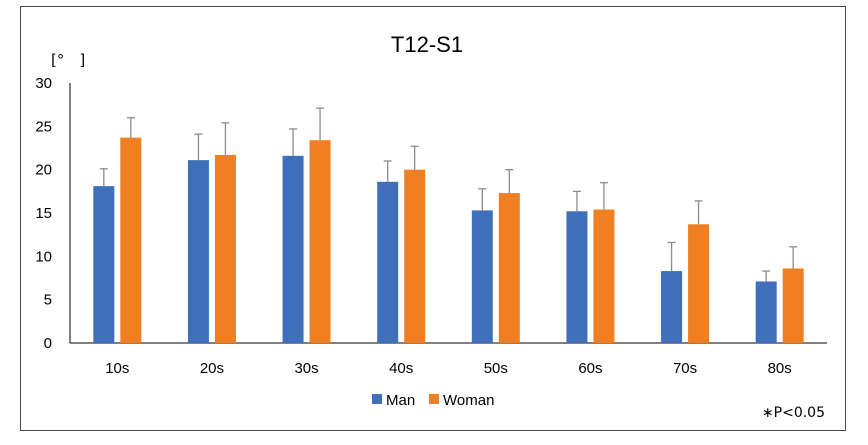 The width and height of the screenshot is (868, 445). What do you see at coordinates (577, 277) in the screenshot?
I see `bar-man-60s` at bounding box center [577, 277].